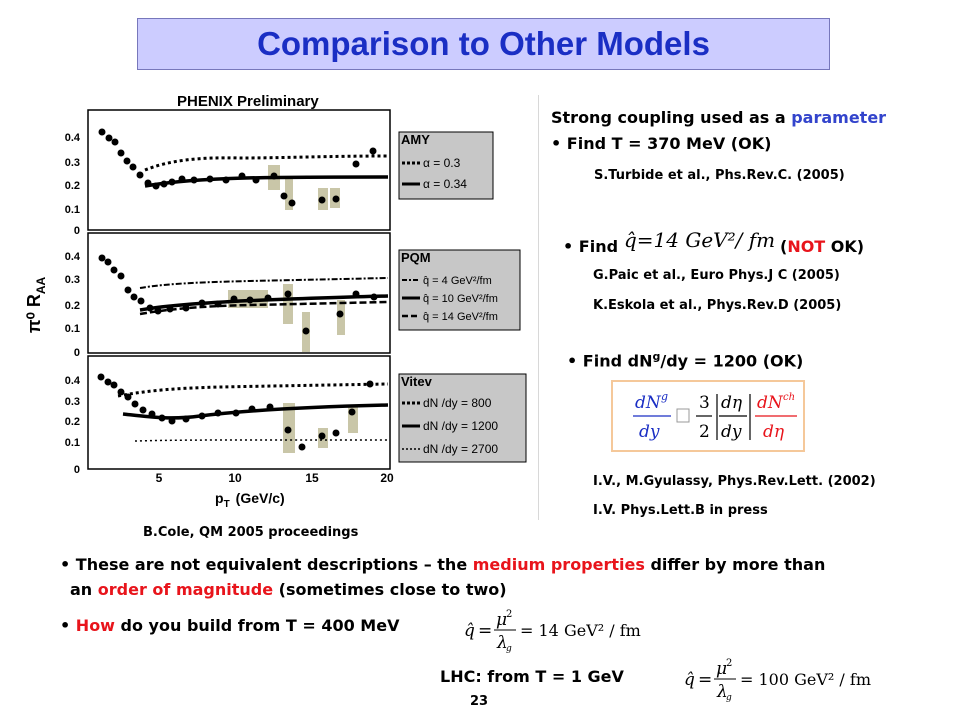 The width and height of the screenshot is (960, 720). I want to click on panel-frame-vitev, so click(239, 412).